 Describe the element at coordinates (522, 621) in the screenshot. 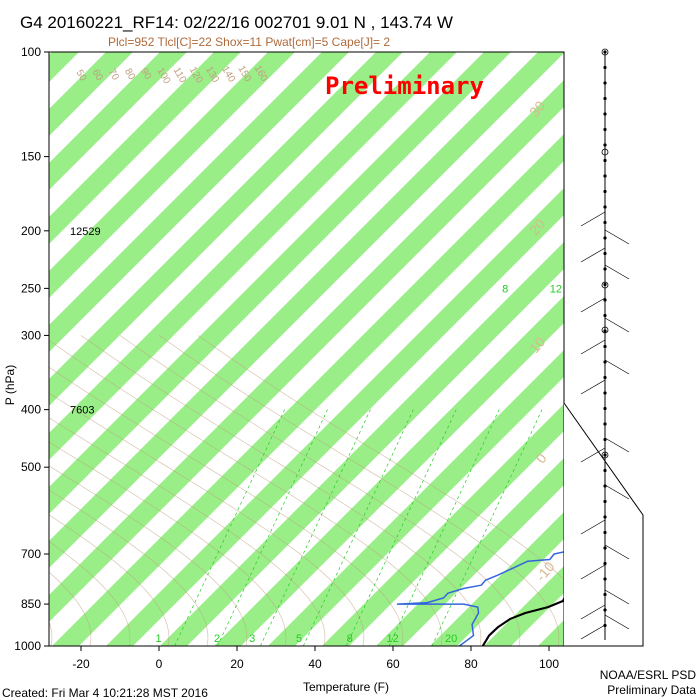

I see `temperature-profile-line` at that location.